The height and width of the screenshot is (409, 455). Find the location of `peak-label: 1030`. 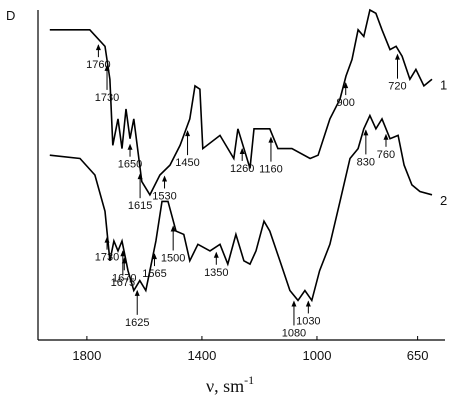

peak-label: 1030 is located at coordinates (308, 321).